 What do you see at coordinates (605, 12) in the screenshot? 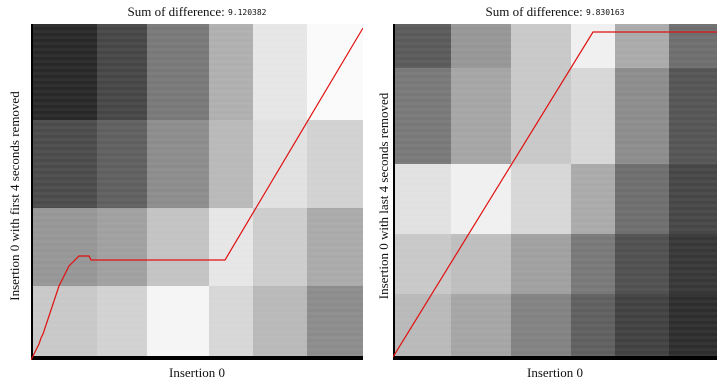
I see `right-title-value: 9.830163` at bounding box center [605, 12].